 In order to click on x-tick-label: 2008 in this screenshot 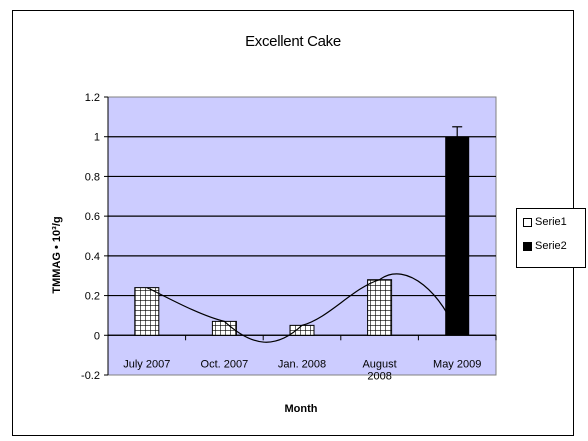, I will do `click(379, 376)`.